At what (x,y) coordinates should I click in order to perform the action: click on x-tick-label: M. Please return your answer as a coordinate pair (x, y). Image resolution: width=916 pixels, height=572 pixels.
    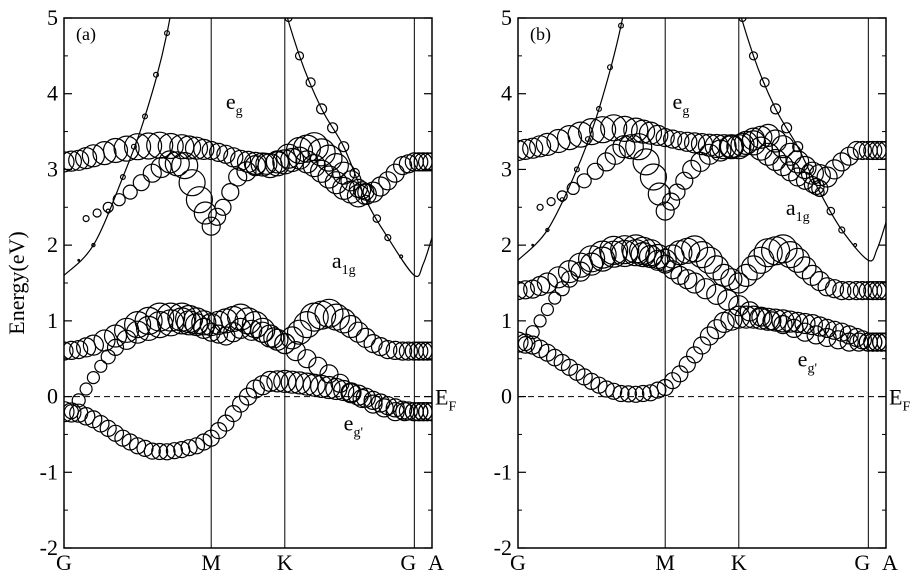
    Looking at the image, I should click on (211, 561).